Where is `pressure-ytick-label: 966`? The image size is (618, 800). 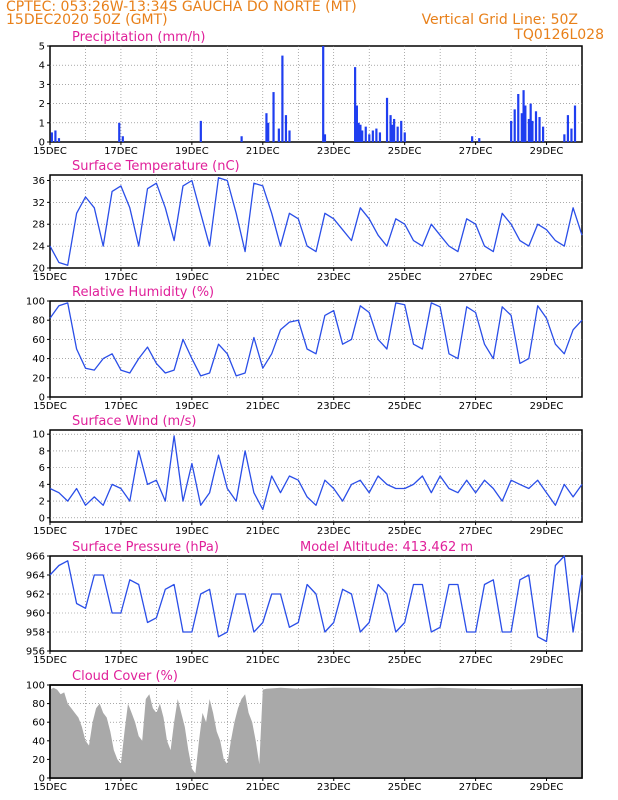
pressure-ytick-label: 966 is located at coordinates (35, 557).